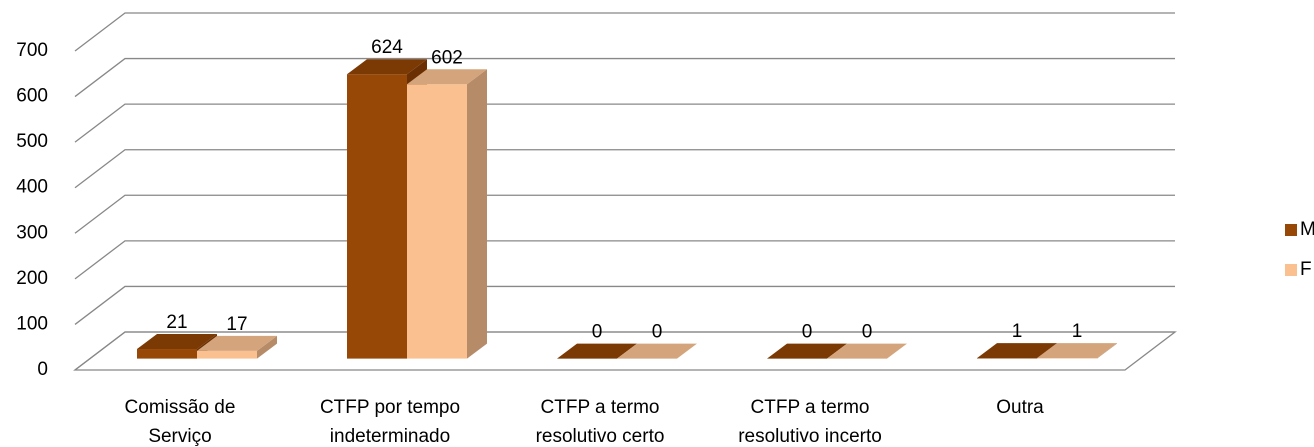 Image resolution: width=1314 pixels, height=447 pixels. I want to click on x-tick-label: CTFP a termo resolutivo certo, so click(600, 422).